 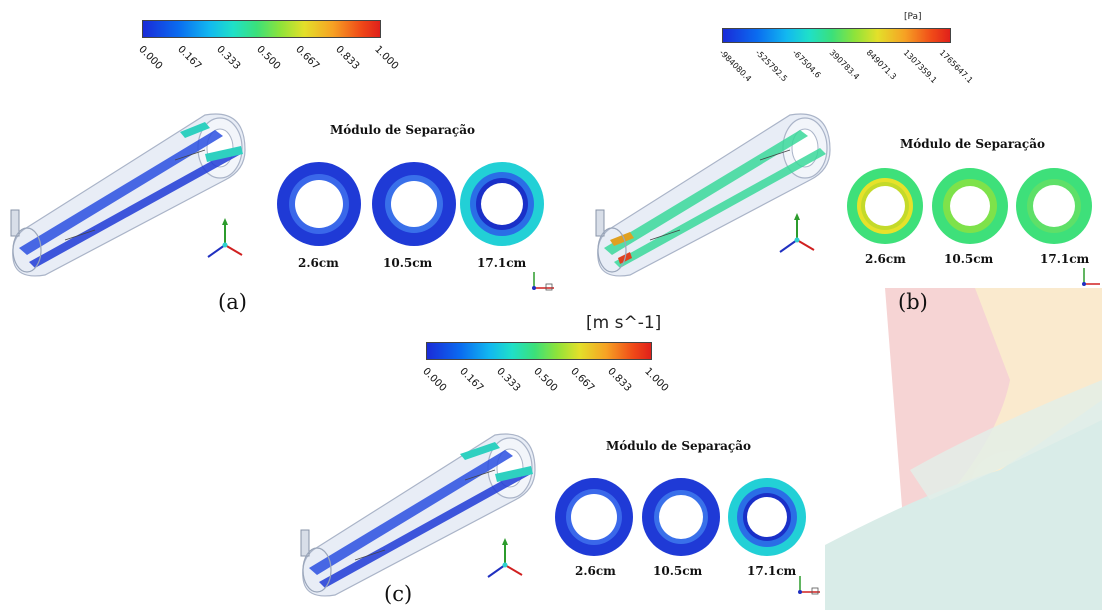 I want to click on panel-label-a: (a), so click(x=232, y=302).